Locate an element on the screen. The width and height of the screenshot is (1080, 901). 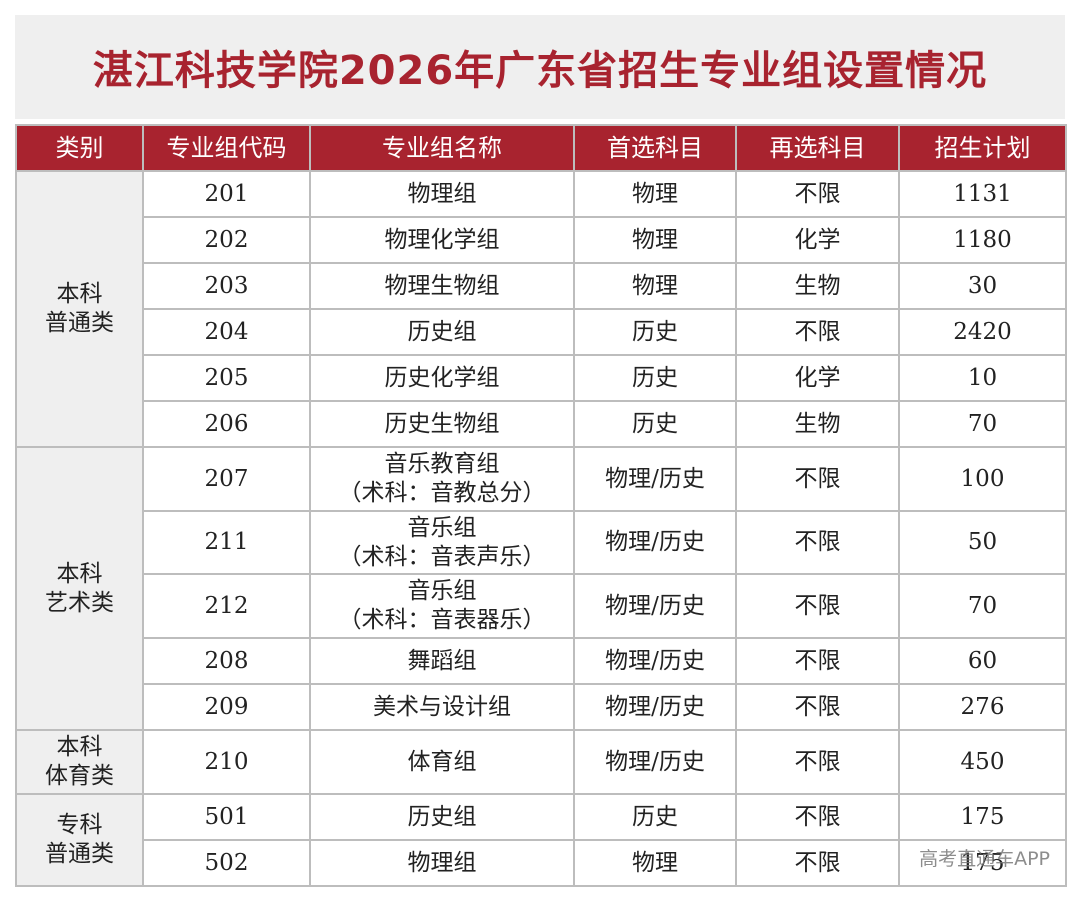
header-group-code: 专业组代码 is located at coordinates (226, 148).